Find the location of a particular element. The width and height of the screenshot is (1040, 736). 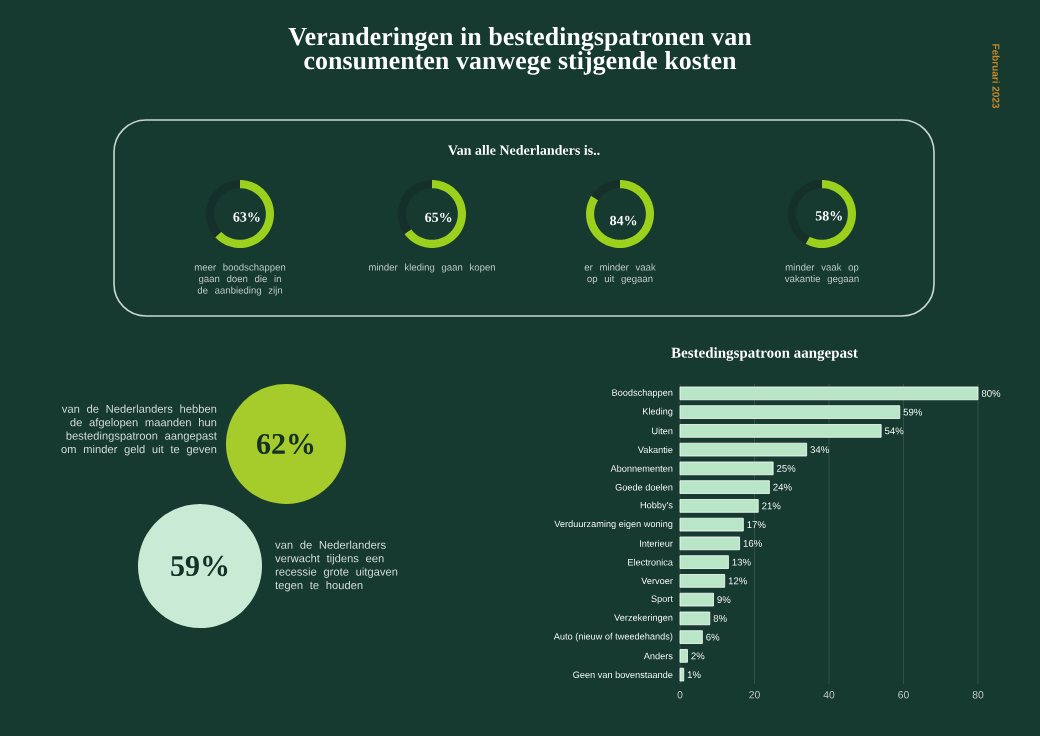

text: 59% is located at coordinates (199, 566).